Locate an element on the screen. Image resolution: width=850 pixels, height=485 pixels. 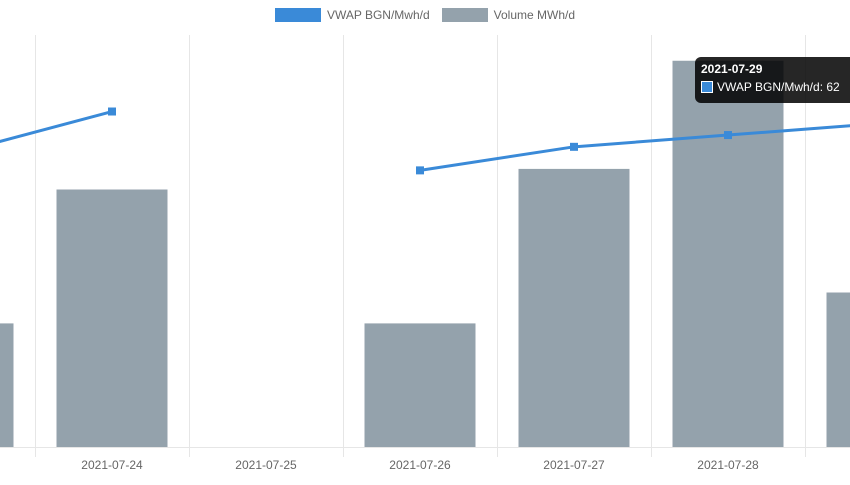
legend-label-vwap: VWAP BGN/Mwh/d is located at coordinates (378, 15).